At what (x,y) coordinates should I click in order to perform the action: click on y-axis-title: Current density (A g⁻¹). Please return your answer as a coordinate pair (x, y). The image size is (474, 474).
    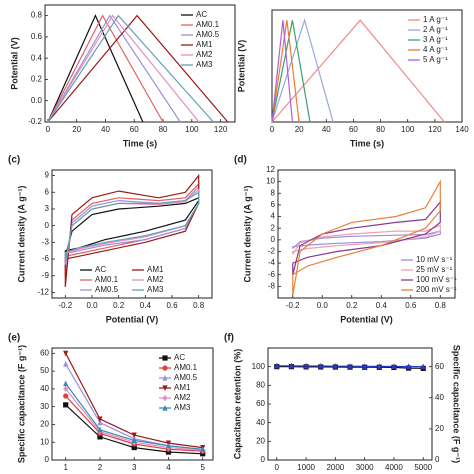
    Looking at the image, I should click on (21, 234).